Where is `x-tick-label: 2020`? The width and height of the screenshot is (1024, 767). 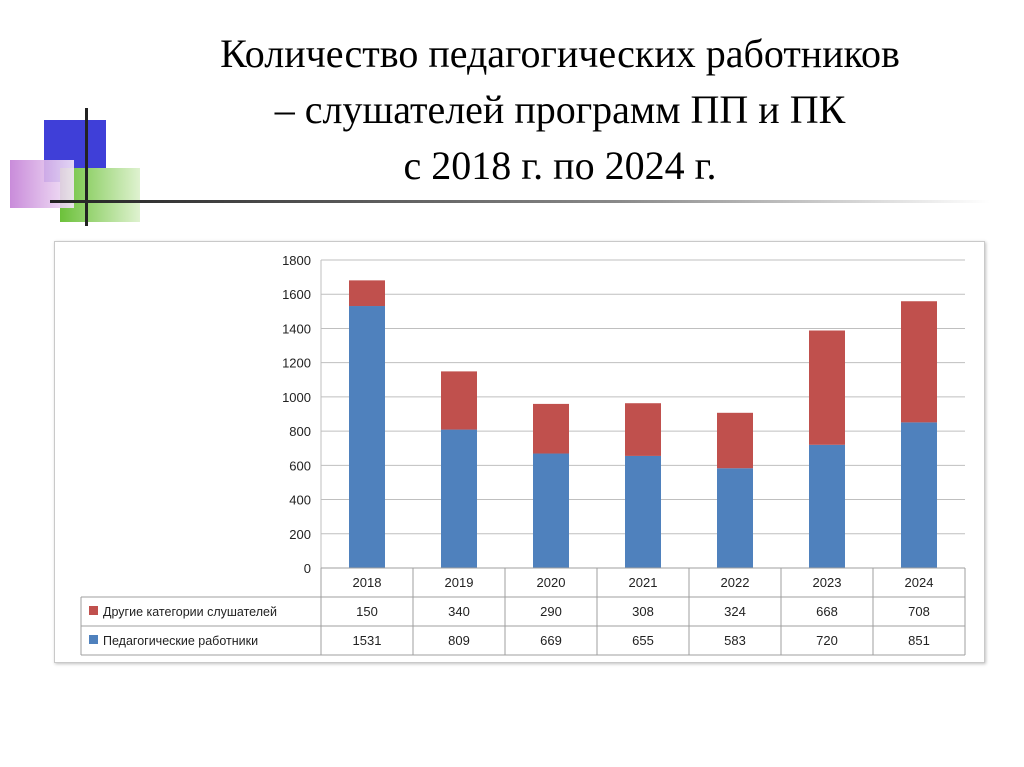
x-tick-label: 2020 is located at coordinates (551, 582).